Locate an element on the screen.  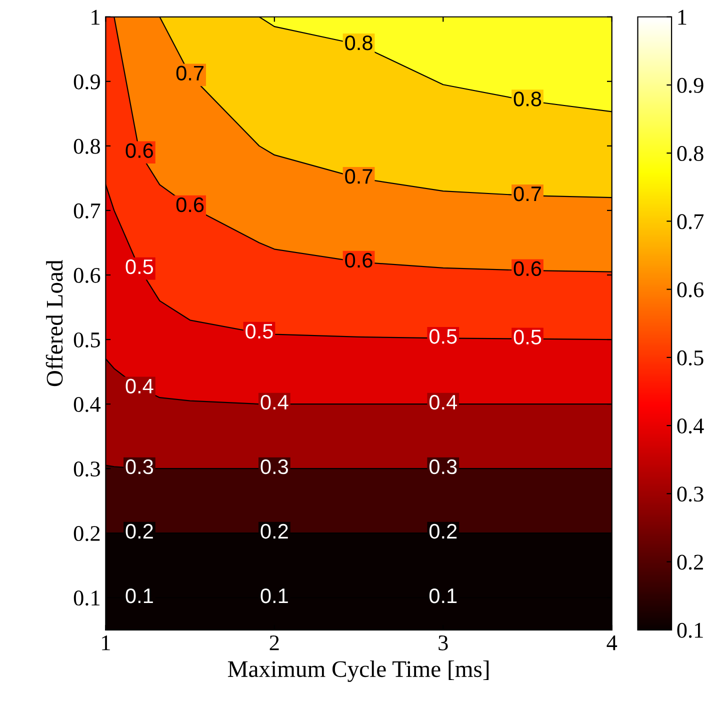
y-tick-label: 0.6 is located at coordinates (87, 276).